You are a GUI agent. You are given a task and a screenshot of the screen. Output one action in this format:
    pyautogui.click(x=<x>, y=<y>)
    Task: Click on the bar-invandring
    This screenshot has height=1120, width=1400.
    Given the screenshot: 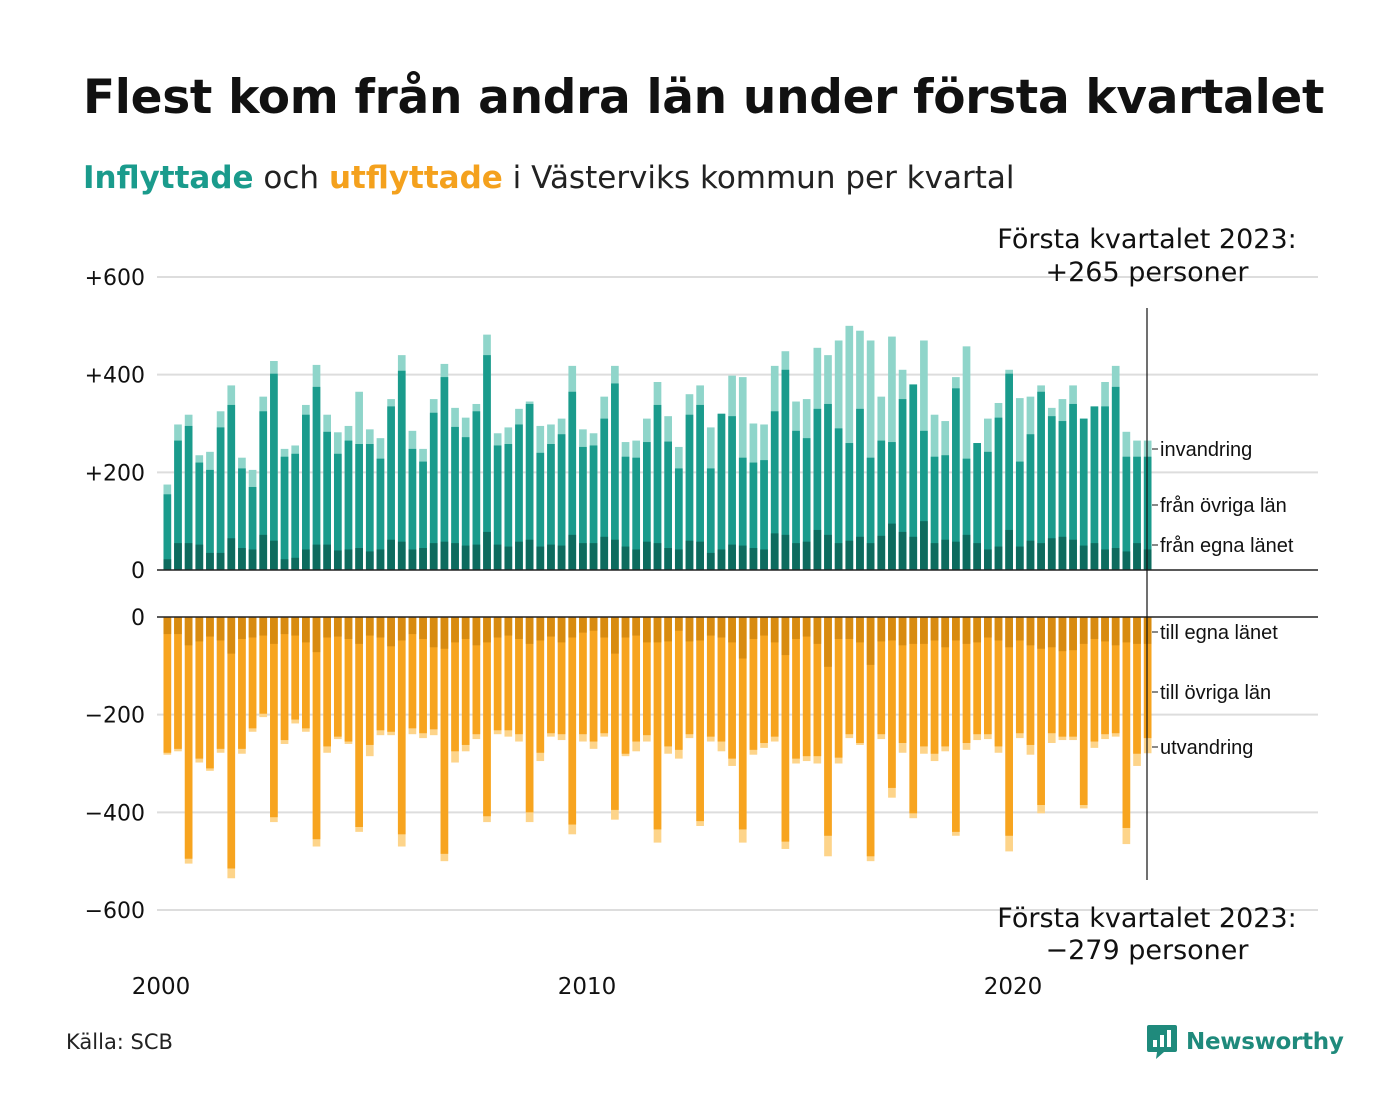 What is the action you would take?
    pyautogui.click(x=966, y=458)
    